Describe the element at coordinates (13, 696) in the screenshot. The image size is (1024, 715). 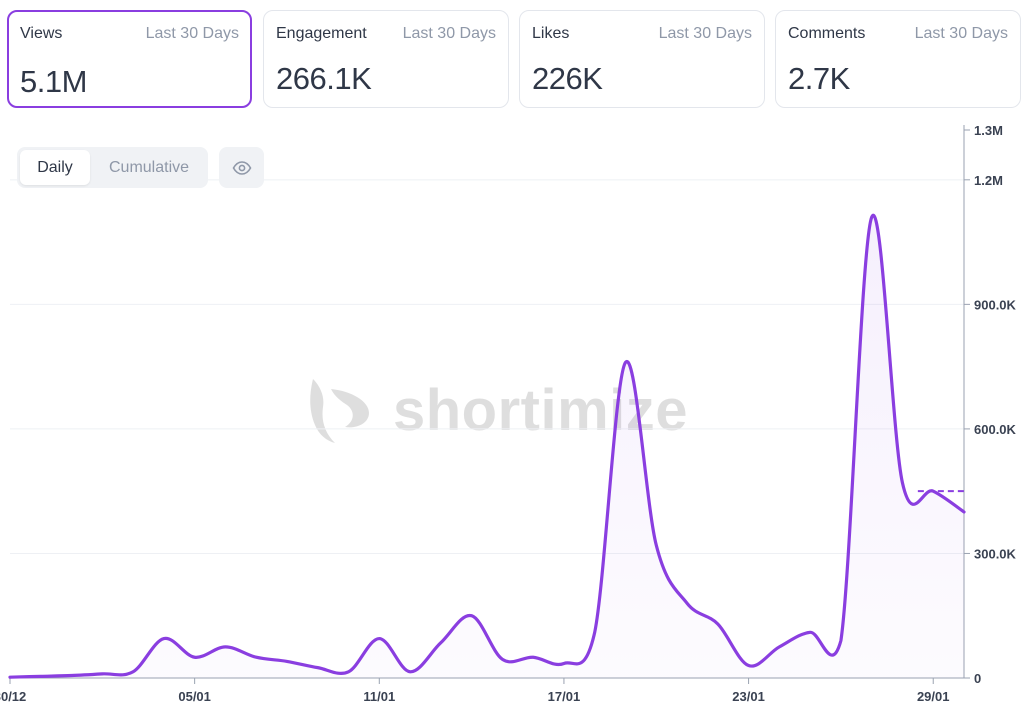
I see `x-tick-label: 30/12` at that location.